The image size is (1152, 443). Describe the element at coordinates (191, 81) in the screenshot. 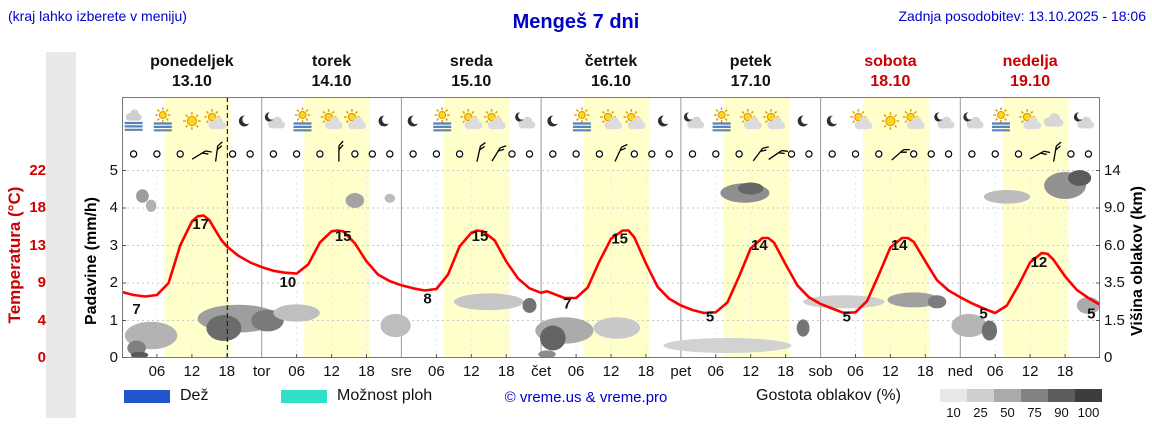

I see `day-header-date: 13.10` at that location.